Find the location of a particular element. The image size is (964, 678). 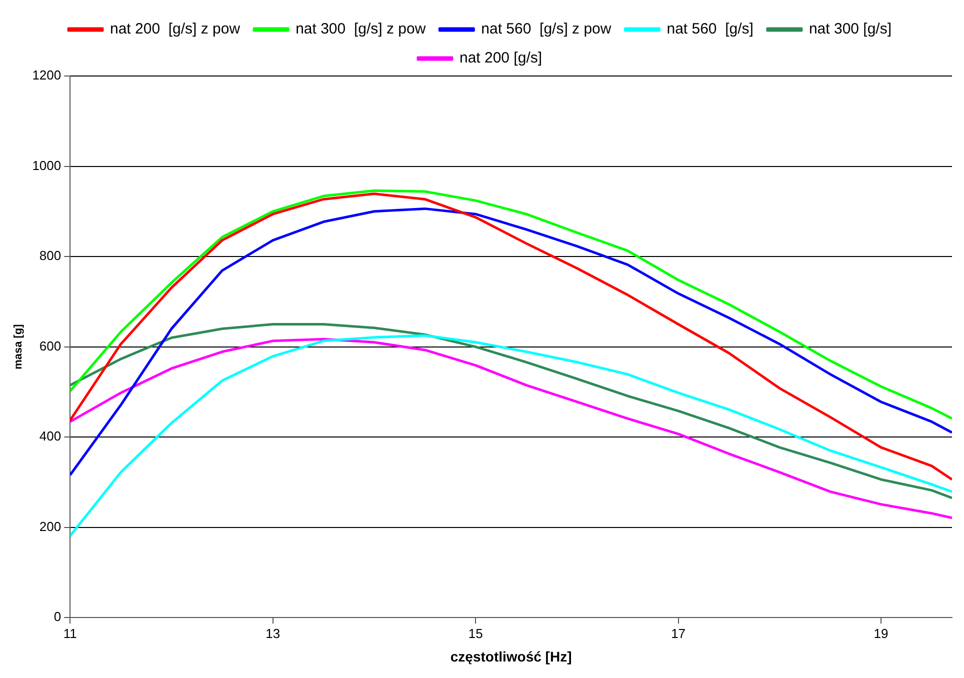

x-tick-label: 11 is located at coordinates (70, 633).